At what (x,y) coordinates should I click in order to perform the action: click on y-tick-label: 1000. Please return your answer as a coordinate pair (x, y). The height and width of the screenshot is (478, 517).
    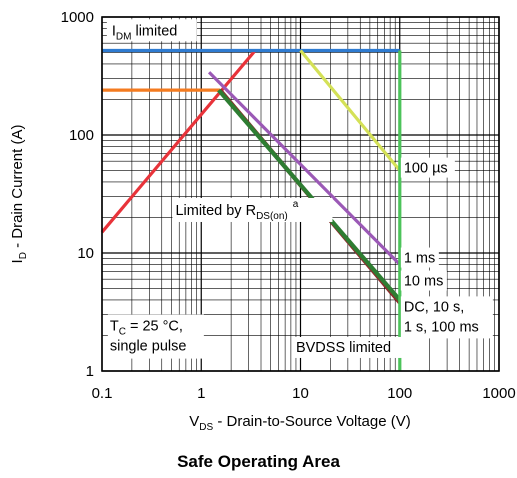
    Looking at the image, I should click on (77, 17).